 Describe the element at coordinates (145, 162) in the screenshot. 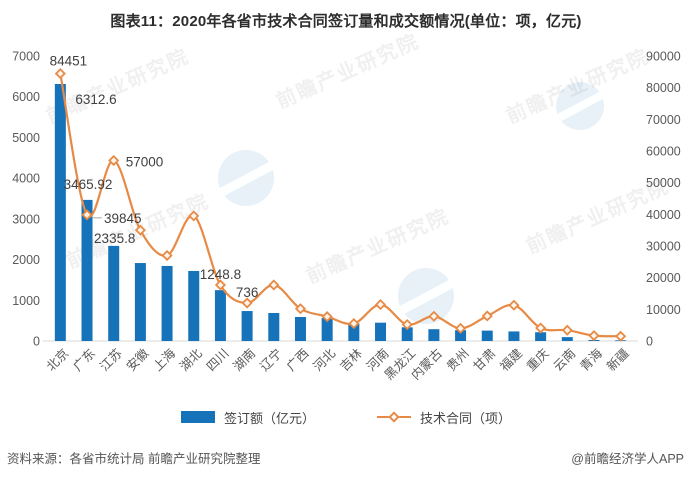

I see `data-label: 57000` at that location.